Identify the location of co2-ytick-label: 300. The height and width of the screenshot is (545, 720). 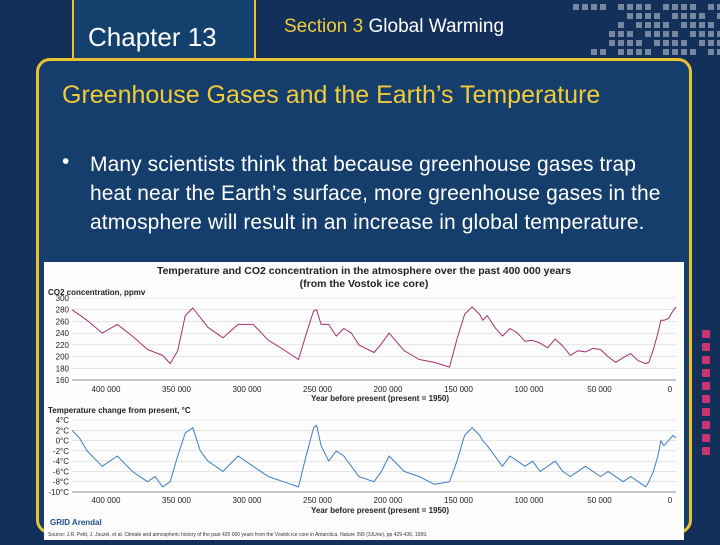
(63, 298).